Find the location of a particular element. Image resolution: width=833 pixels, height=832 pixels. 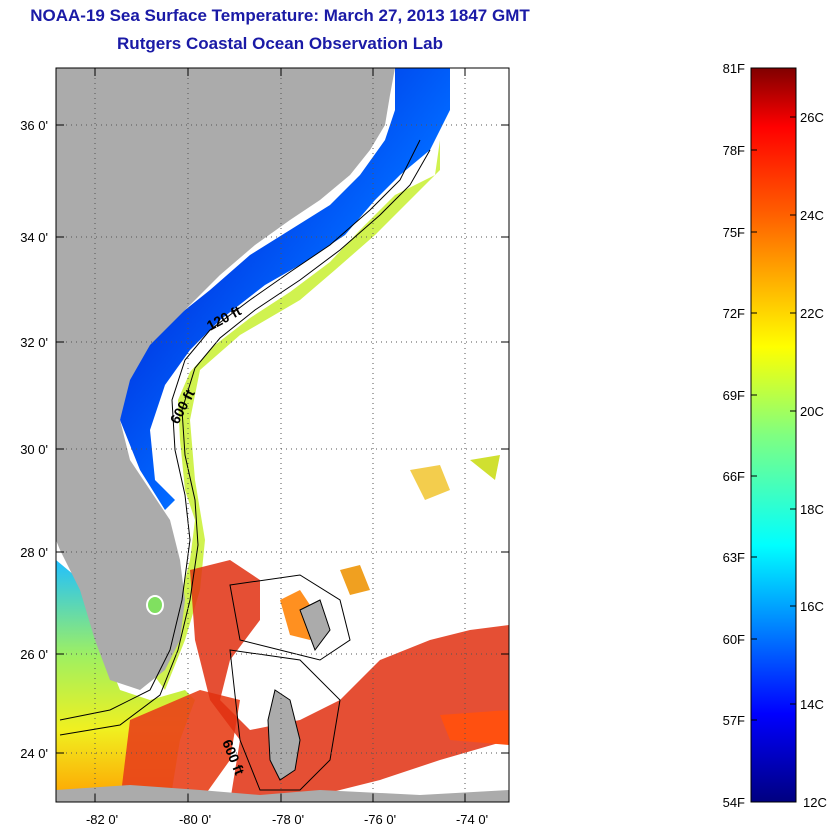

colorbar-f-label: 54F is located at coordinates (734, 802).